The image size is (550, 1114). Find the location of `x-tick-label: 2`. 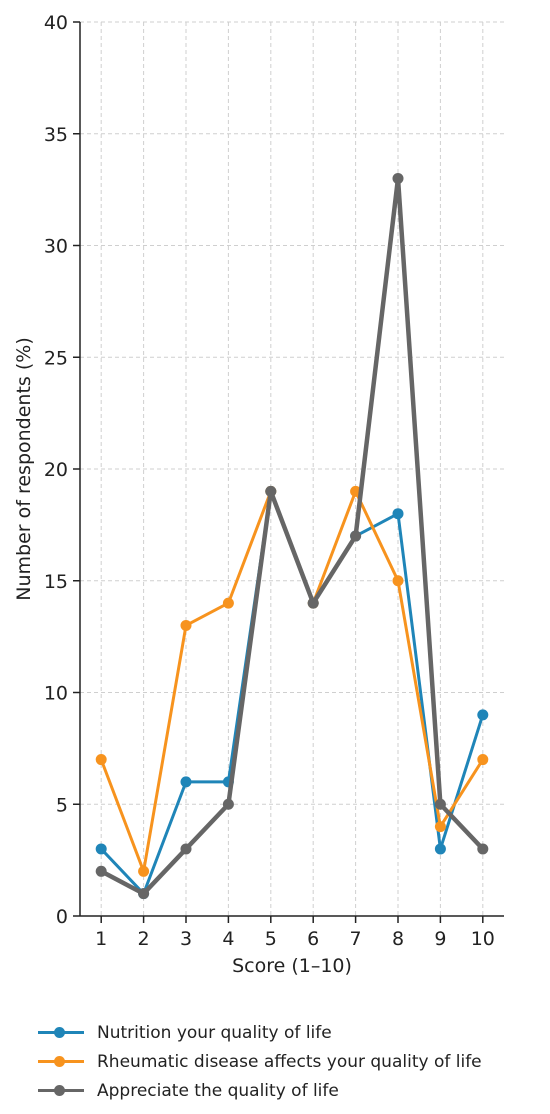

x-tick-label: 2 is located at coordinates (144, 939).